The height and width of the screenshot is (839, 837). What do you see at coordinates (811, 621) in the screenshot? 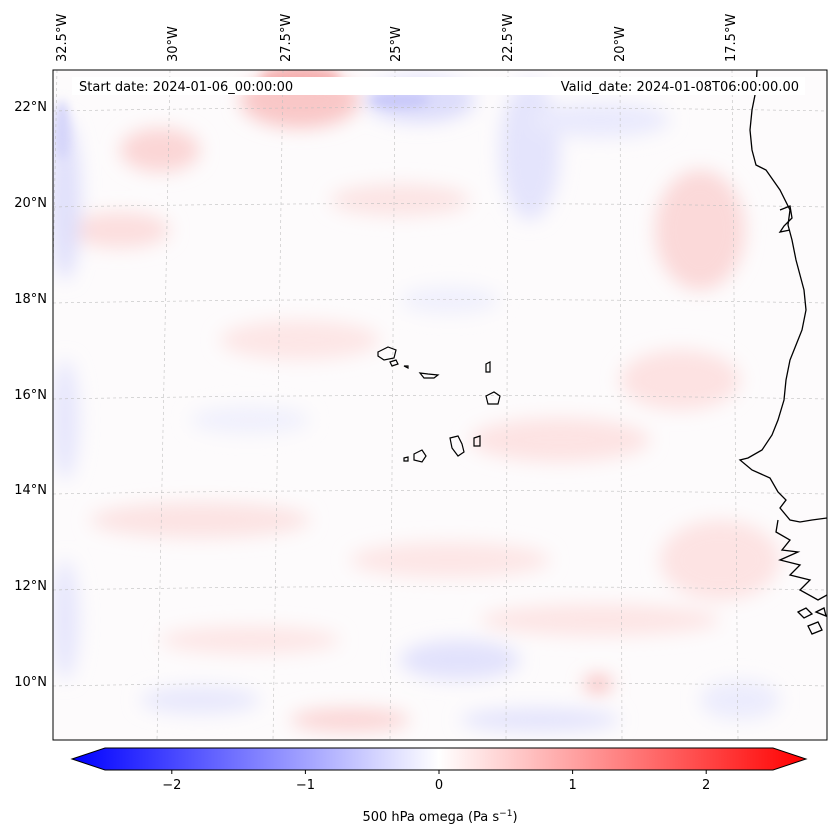
I see `bijagos-islands` at bounding box center [811, 621].